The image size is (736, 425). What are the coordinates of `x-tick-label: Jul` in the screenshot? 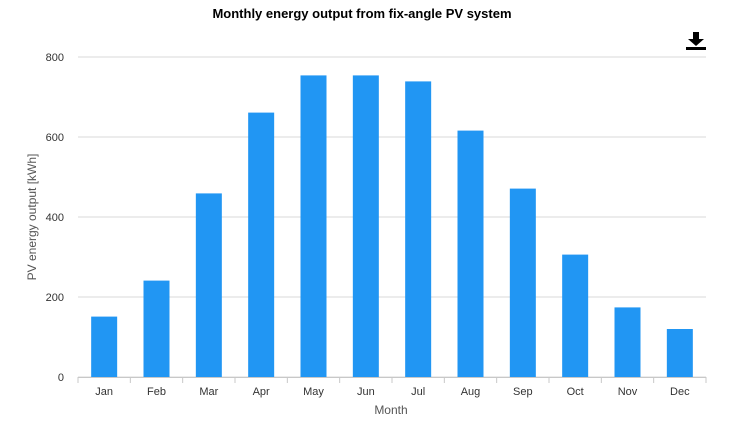 It's located at (418, 392).